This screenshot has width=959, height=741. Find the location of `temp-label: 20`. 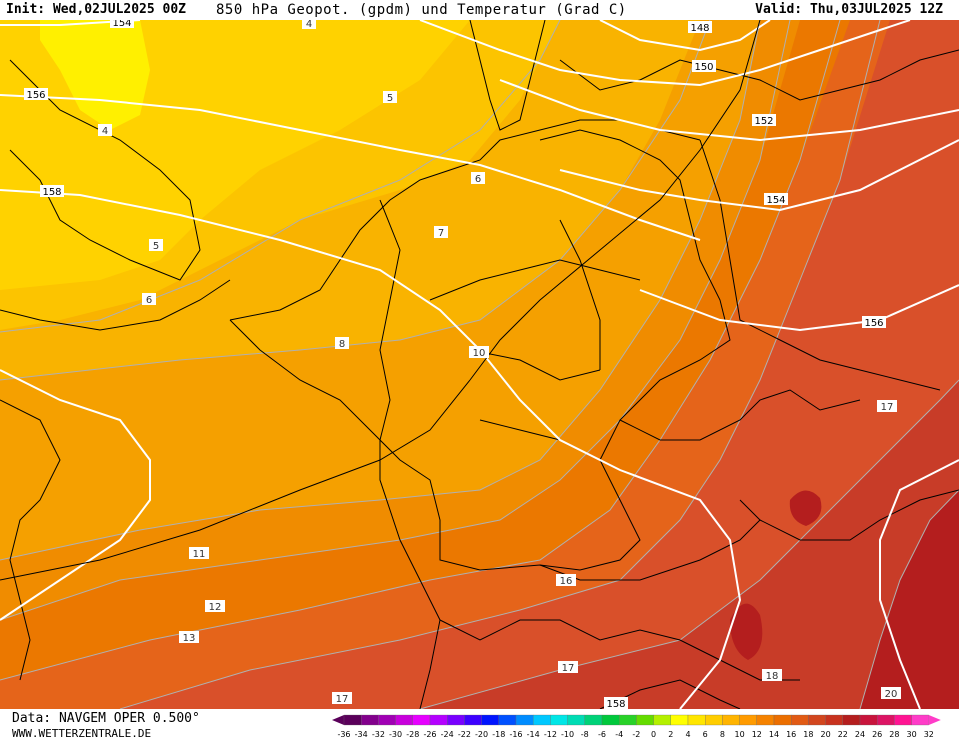

temp-label: 20 is located at coordinates (891, 693).